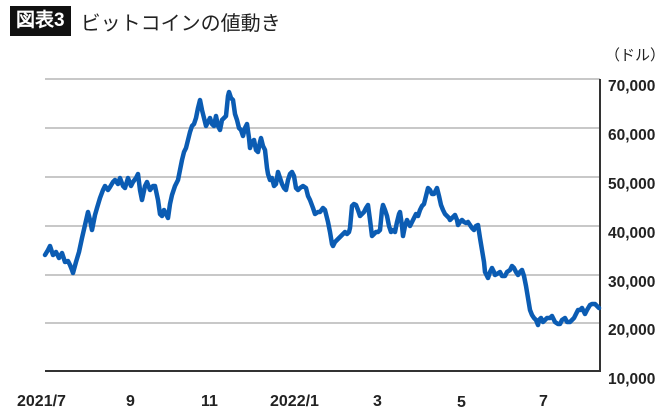  What do you see at coordinates (631, 184) in the screenshot?
I see `y-tick-label: 50,000` at bounding box center [631, 184].